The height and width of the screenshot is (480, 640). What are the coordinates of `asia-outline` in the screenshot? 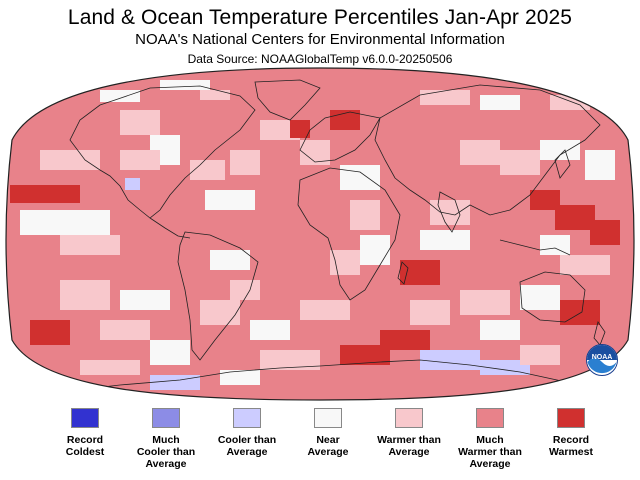 It's located at (487, 150).